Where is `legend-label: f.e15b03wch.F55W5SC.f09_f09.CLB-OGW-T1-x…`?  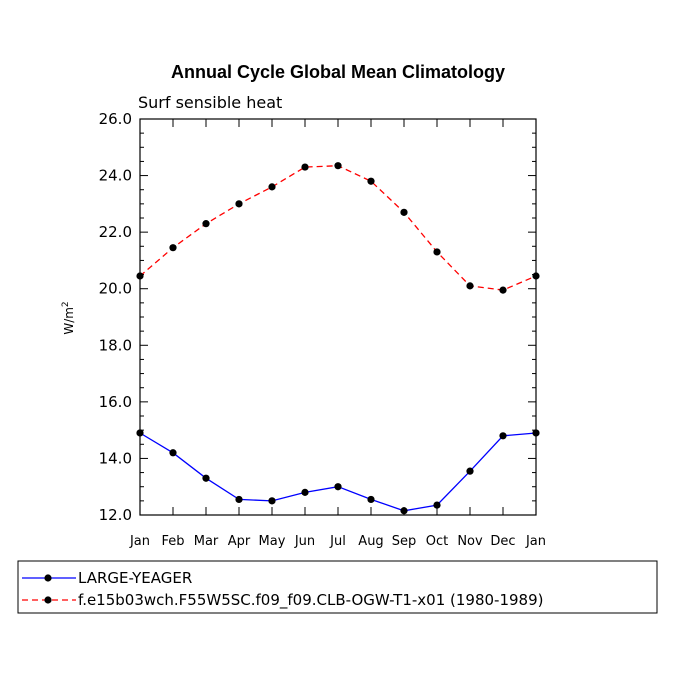 legend-label: f.e15b03wch.F55W5SC.f09_f09.CLB-OGW-T1-x… is located at coordinates (310, 600).